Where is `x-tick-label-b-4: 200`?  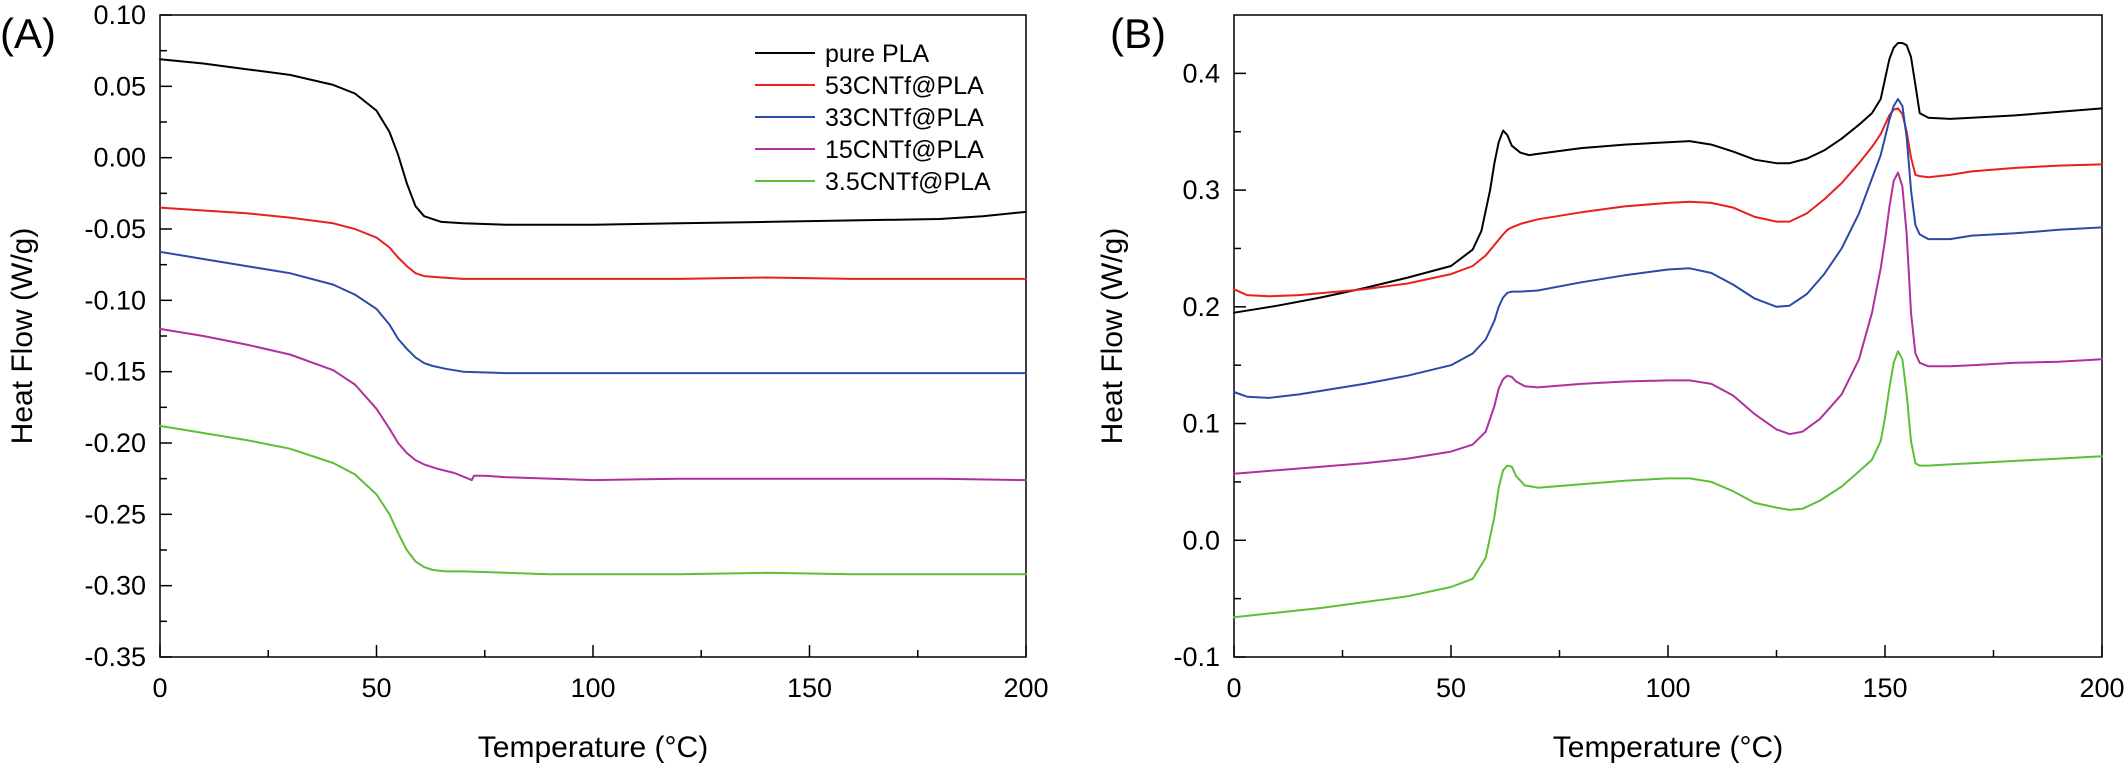
x-tick-label-b-4: 200 is located at coordinates (2101, 688).